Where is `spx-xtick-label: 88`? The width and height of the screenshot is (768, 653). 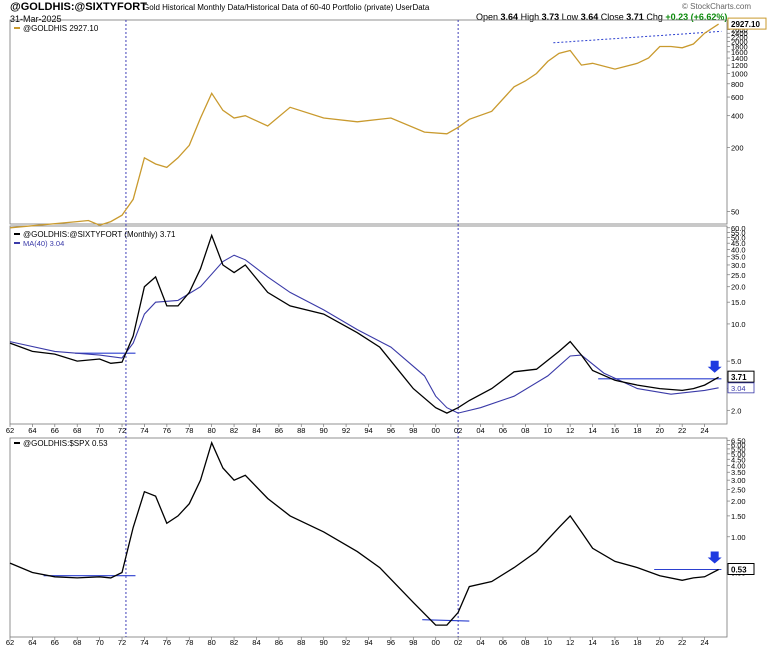 spx-xtick-label: 88 is located at coordinates (301, 642).